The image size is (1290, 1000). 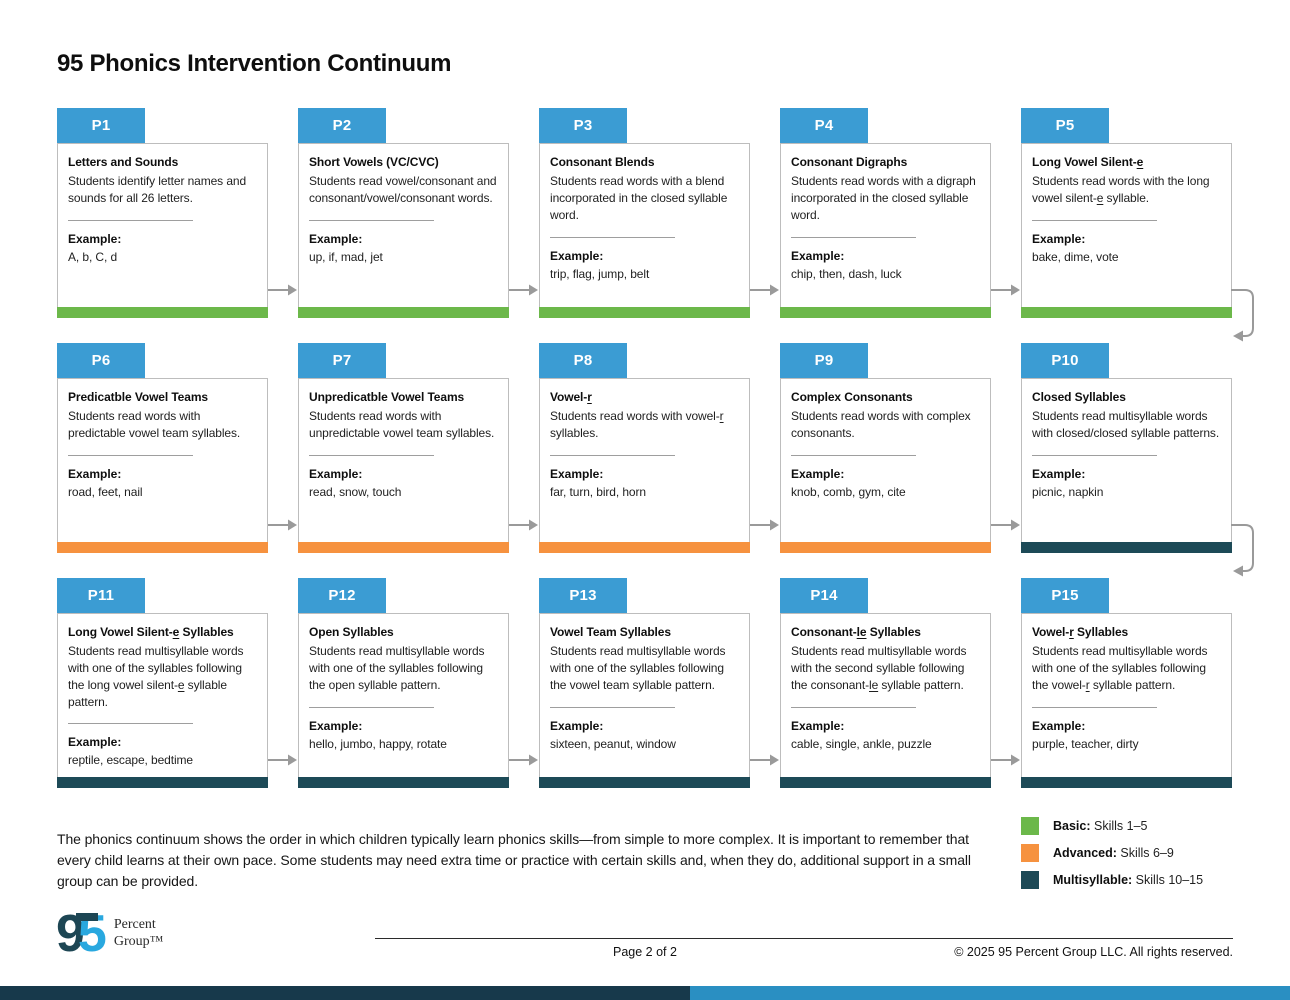 I want to click on legend-text: Multisyllable: Skills 10–15, so click(x=1128, y=880).